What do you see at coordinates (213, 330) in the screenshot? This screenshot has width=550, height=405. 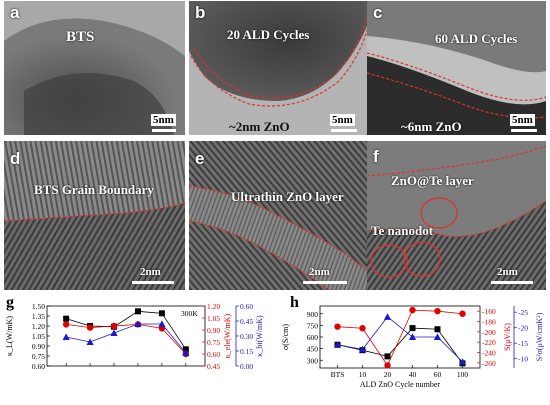 I see `y-tick-label-right1: 0.90` at bounding box center [213, 330].